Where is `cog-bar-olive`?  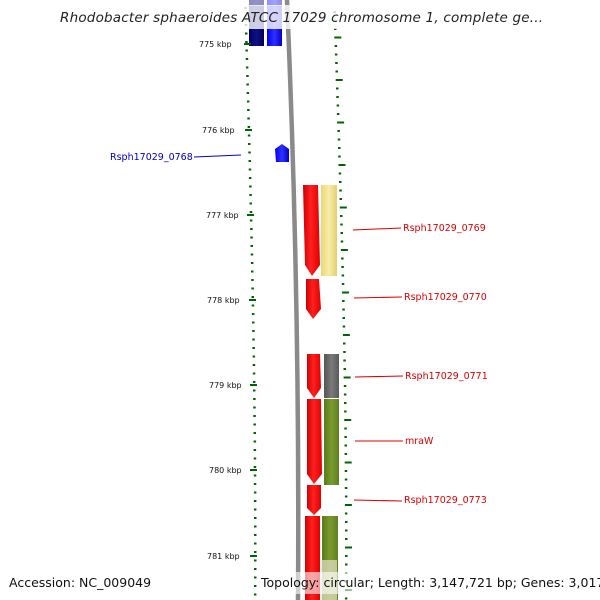
cog-bar-olive is located at coordinates (331, 442).